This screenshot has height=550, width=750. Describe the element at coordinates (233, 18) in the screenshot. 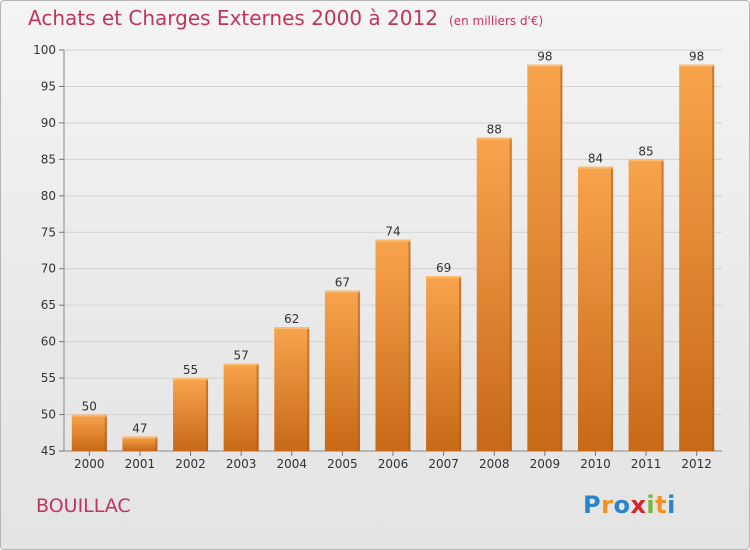

I see `chart-title: Achats et Charges Externes 2000 à 2012` at that location.